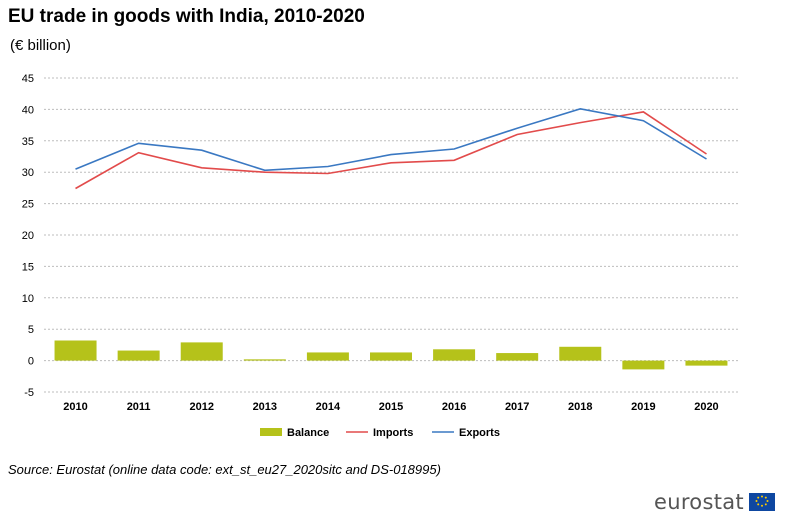 Image resolution: width=800 pixels, height=524 pixels. I want to click on eurostat-logo: eurostat, so click(714, 502).